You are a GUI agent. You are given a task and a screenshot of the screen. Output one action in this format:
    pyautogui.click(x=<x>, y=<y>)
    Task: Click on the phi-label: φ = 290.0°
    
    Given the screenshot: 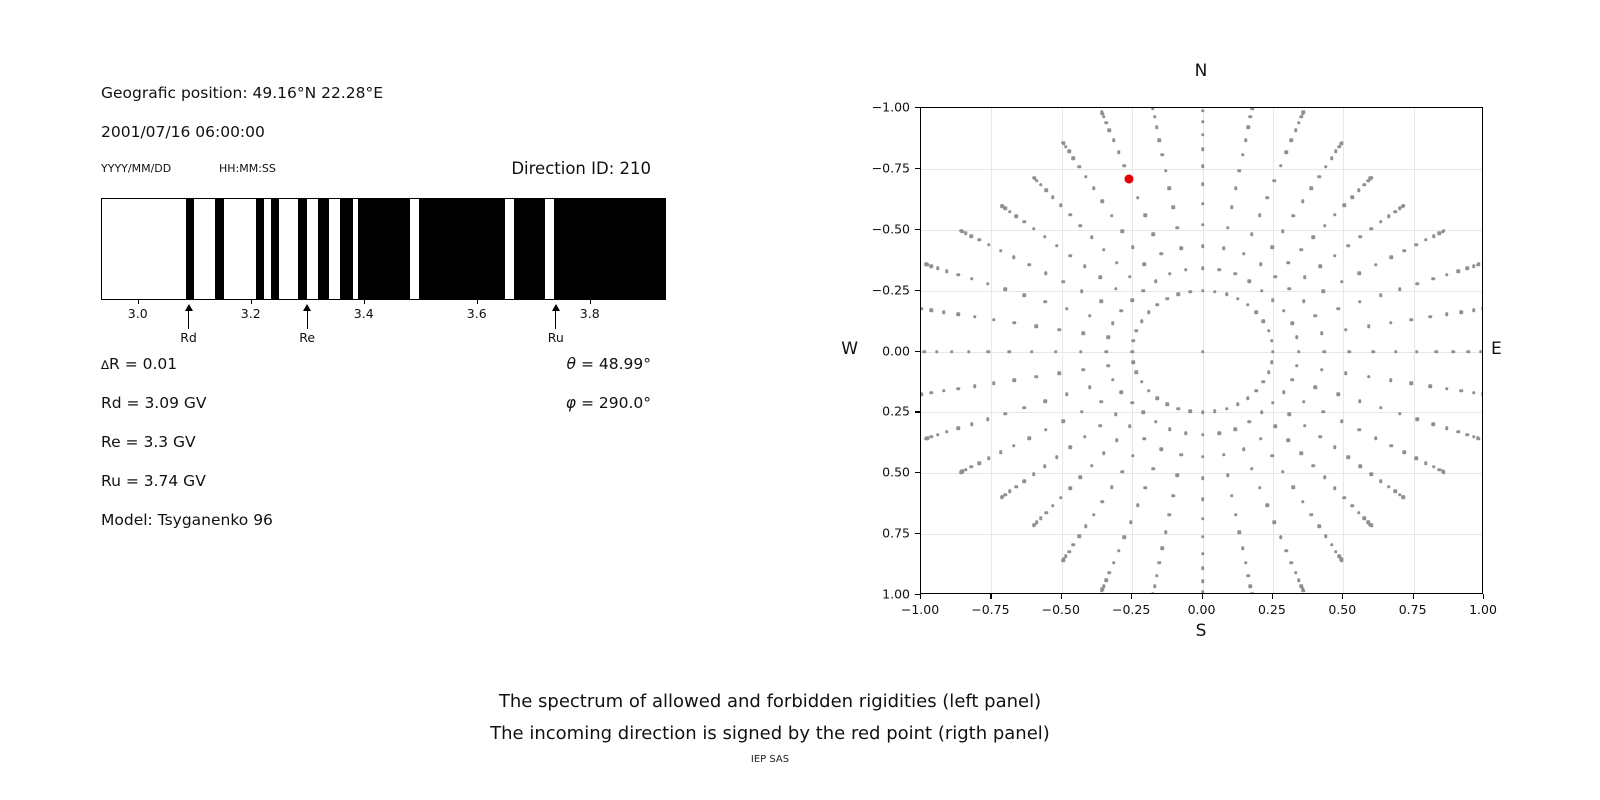 What is the action you would take?
    pyautogui.click(x=608, y=403)
    